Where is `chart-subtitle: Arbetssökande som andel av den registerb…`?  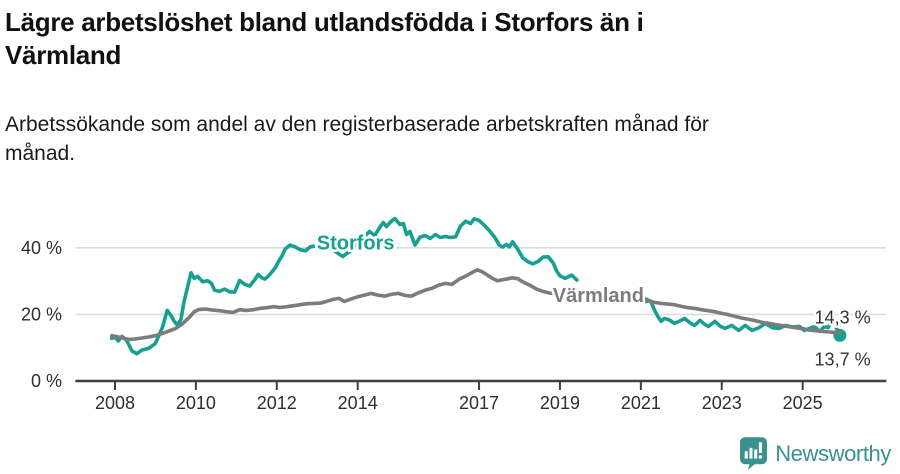
chart-subtitle: Arbetssökande som andel av den registerb… is located at coordinates (425, 139).